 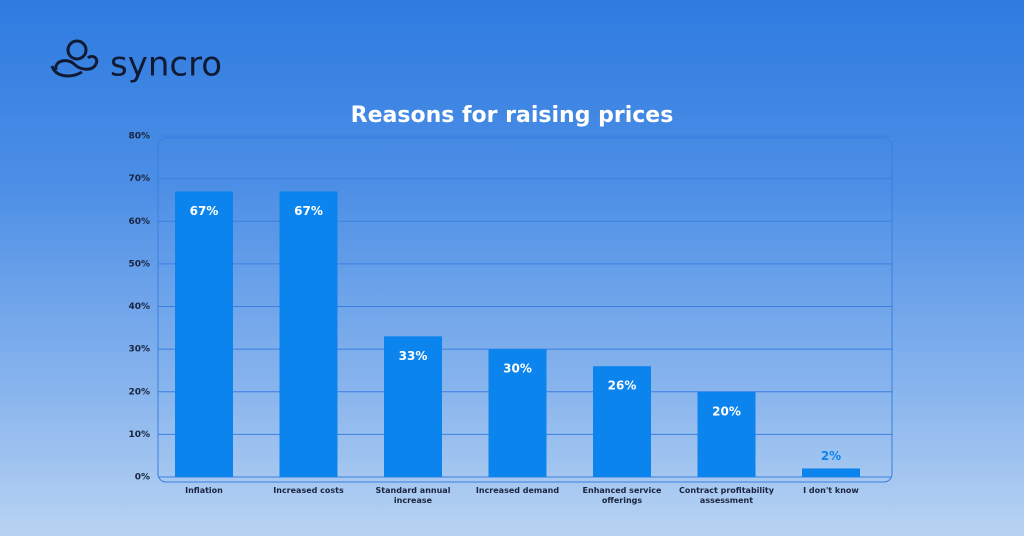 I want to click on y-tick-label: 80%, so click(x=139, y=137).